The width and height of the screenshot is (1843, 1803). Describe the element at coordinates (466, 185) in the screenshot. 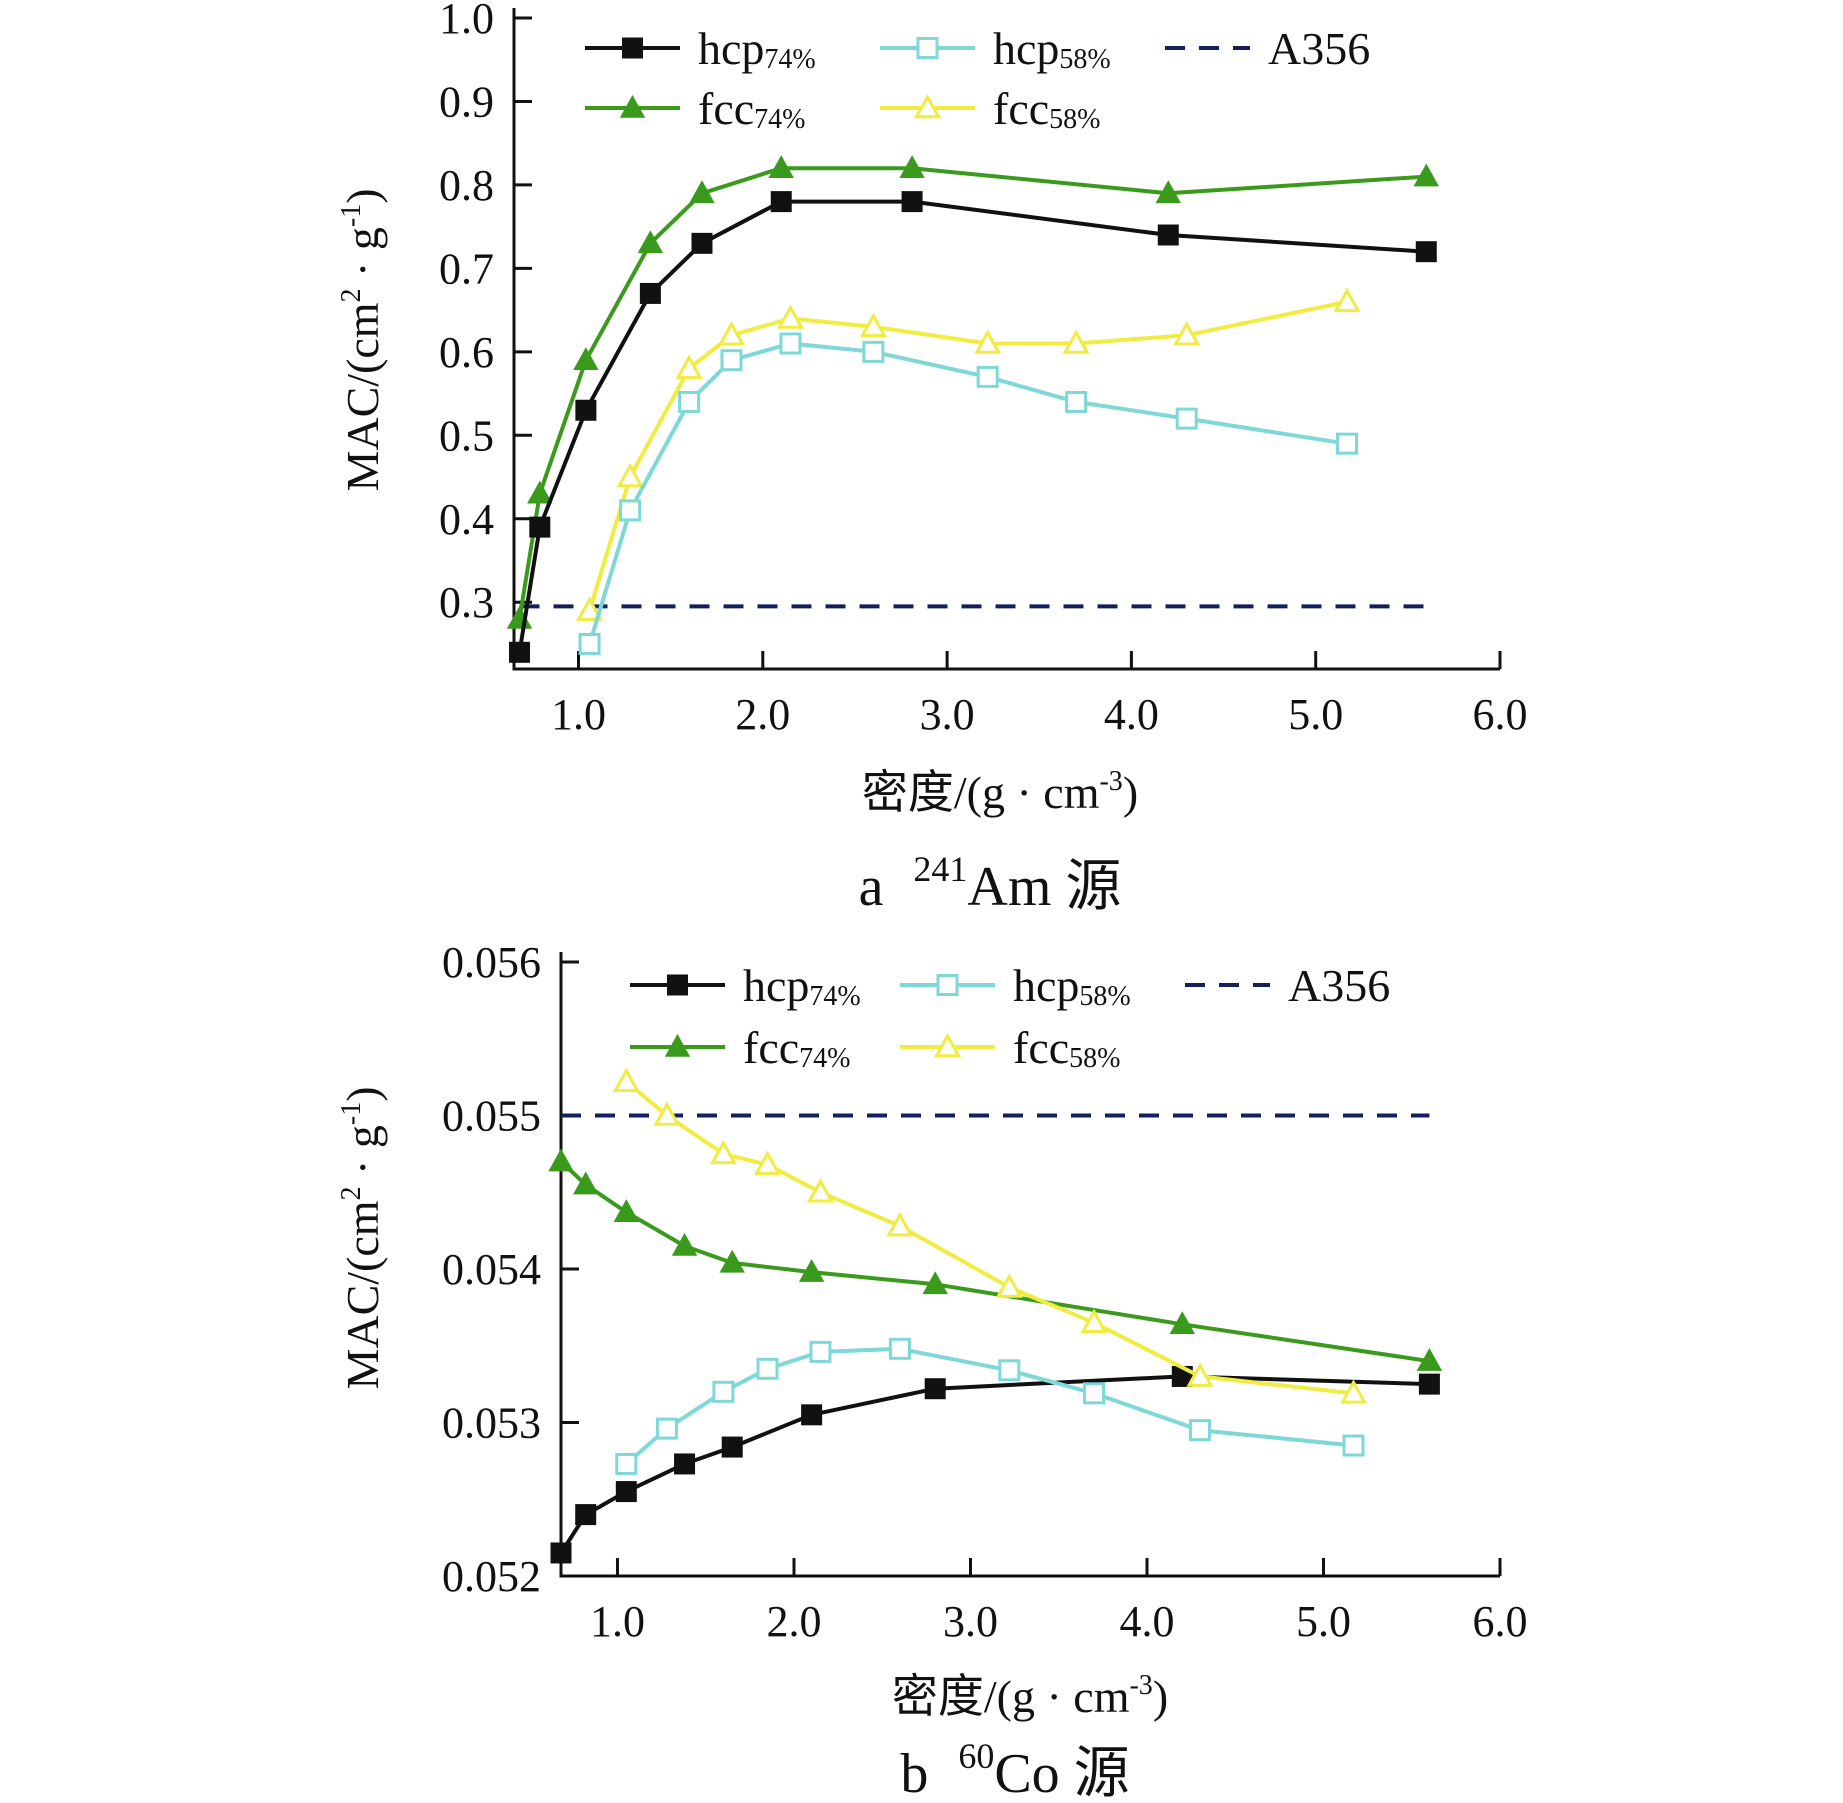

I see `panel-a-y-tick-label: 0.8` at that location.